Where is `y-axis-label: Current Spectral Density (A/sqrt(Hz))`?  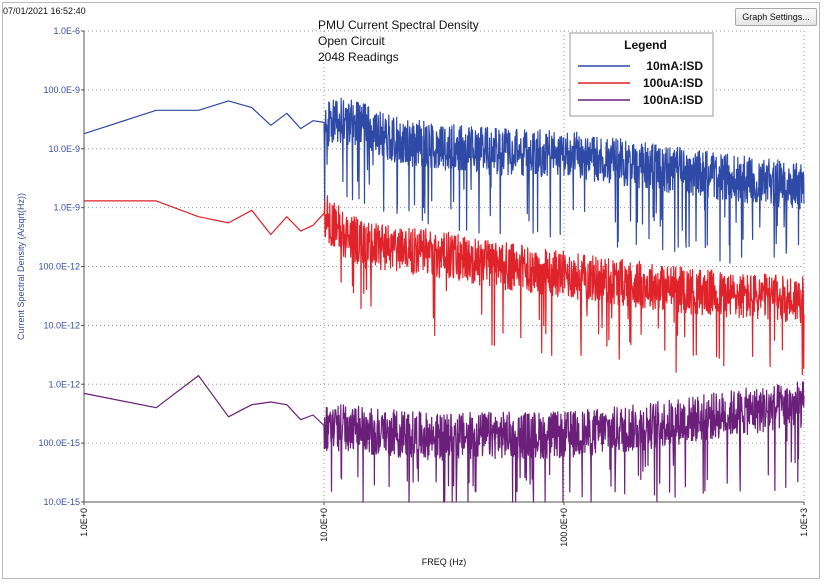
y-axis-label: Current Spectral Density (A/sqrt(Hz)) is located at coordinates (21, 266).